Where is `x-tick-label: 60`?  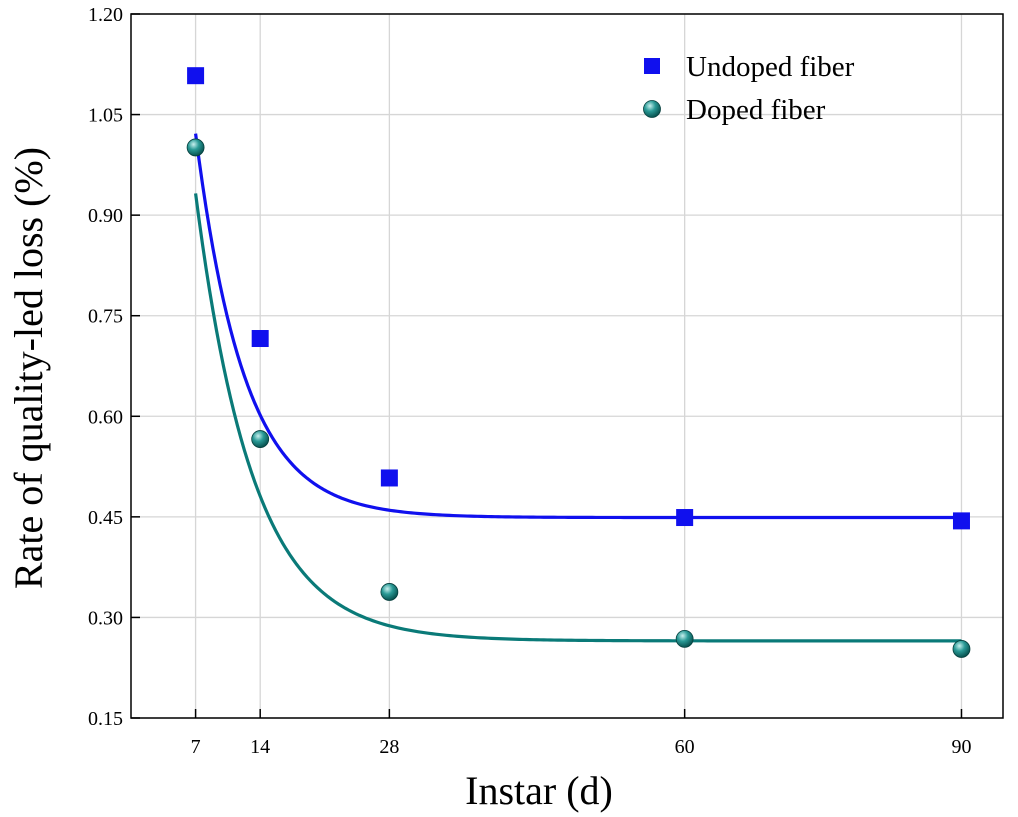 x-tick-label: 60 is located at coordinates (685, 747).